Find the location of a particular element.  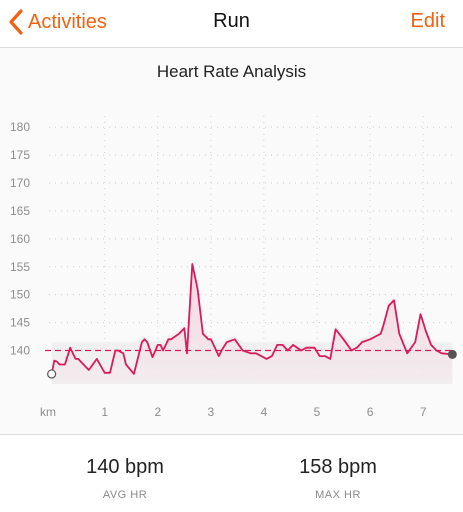

x-tick-label: 7 is located at coordinates (423, 412).